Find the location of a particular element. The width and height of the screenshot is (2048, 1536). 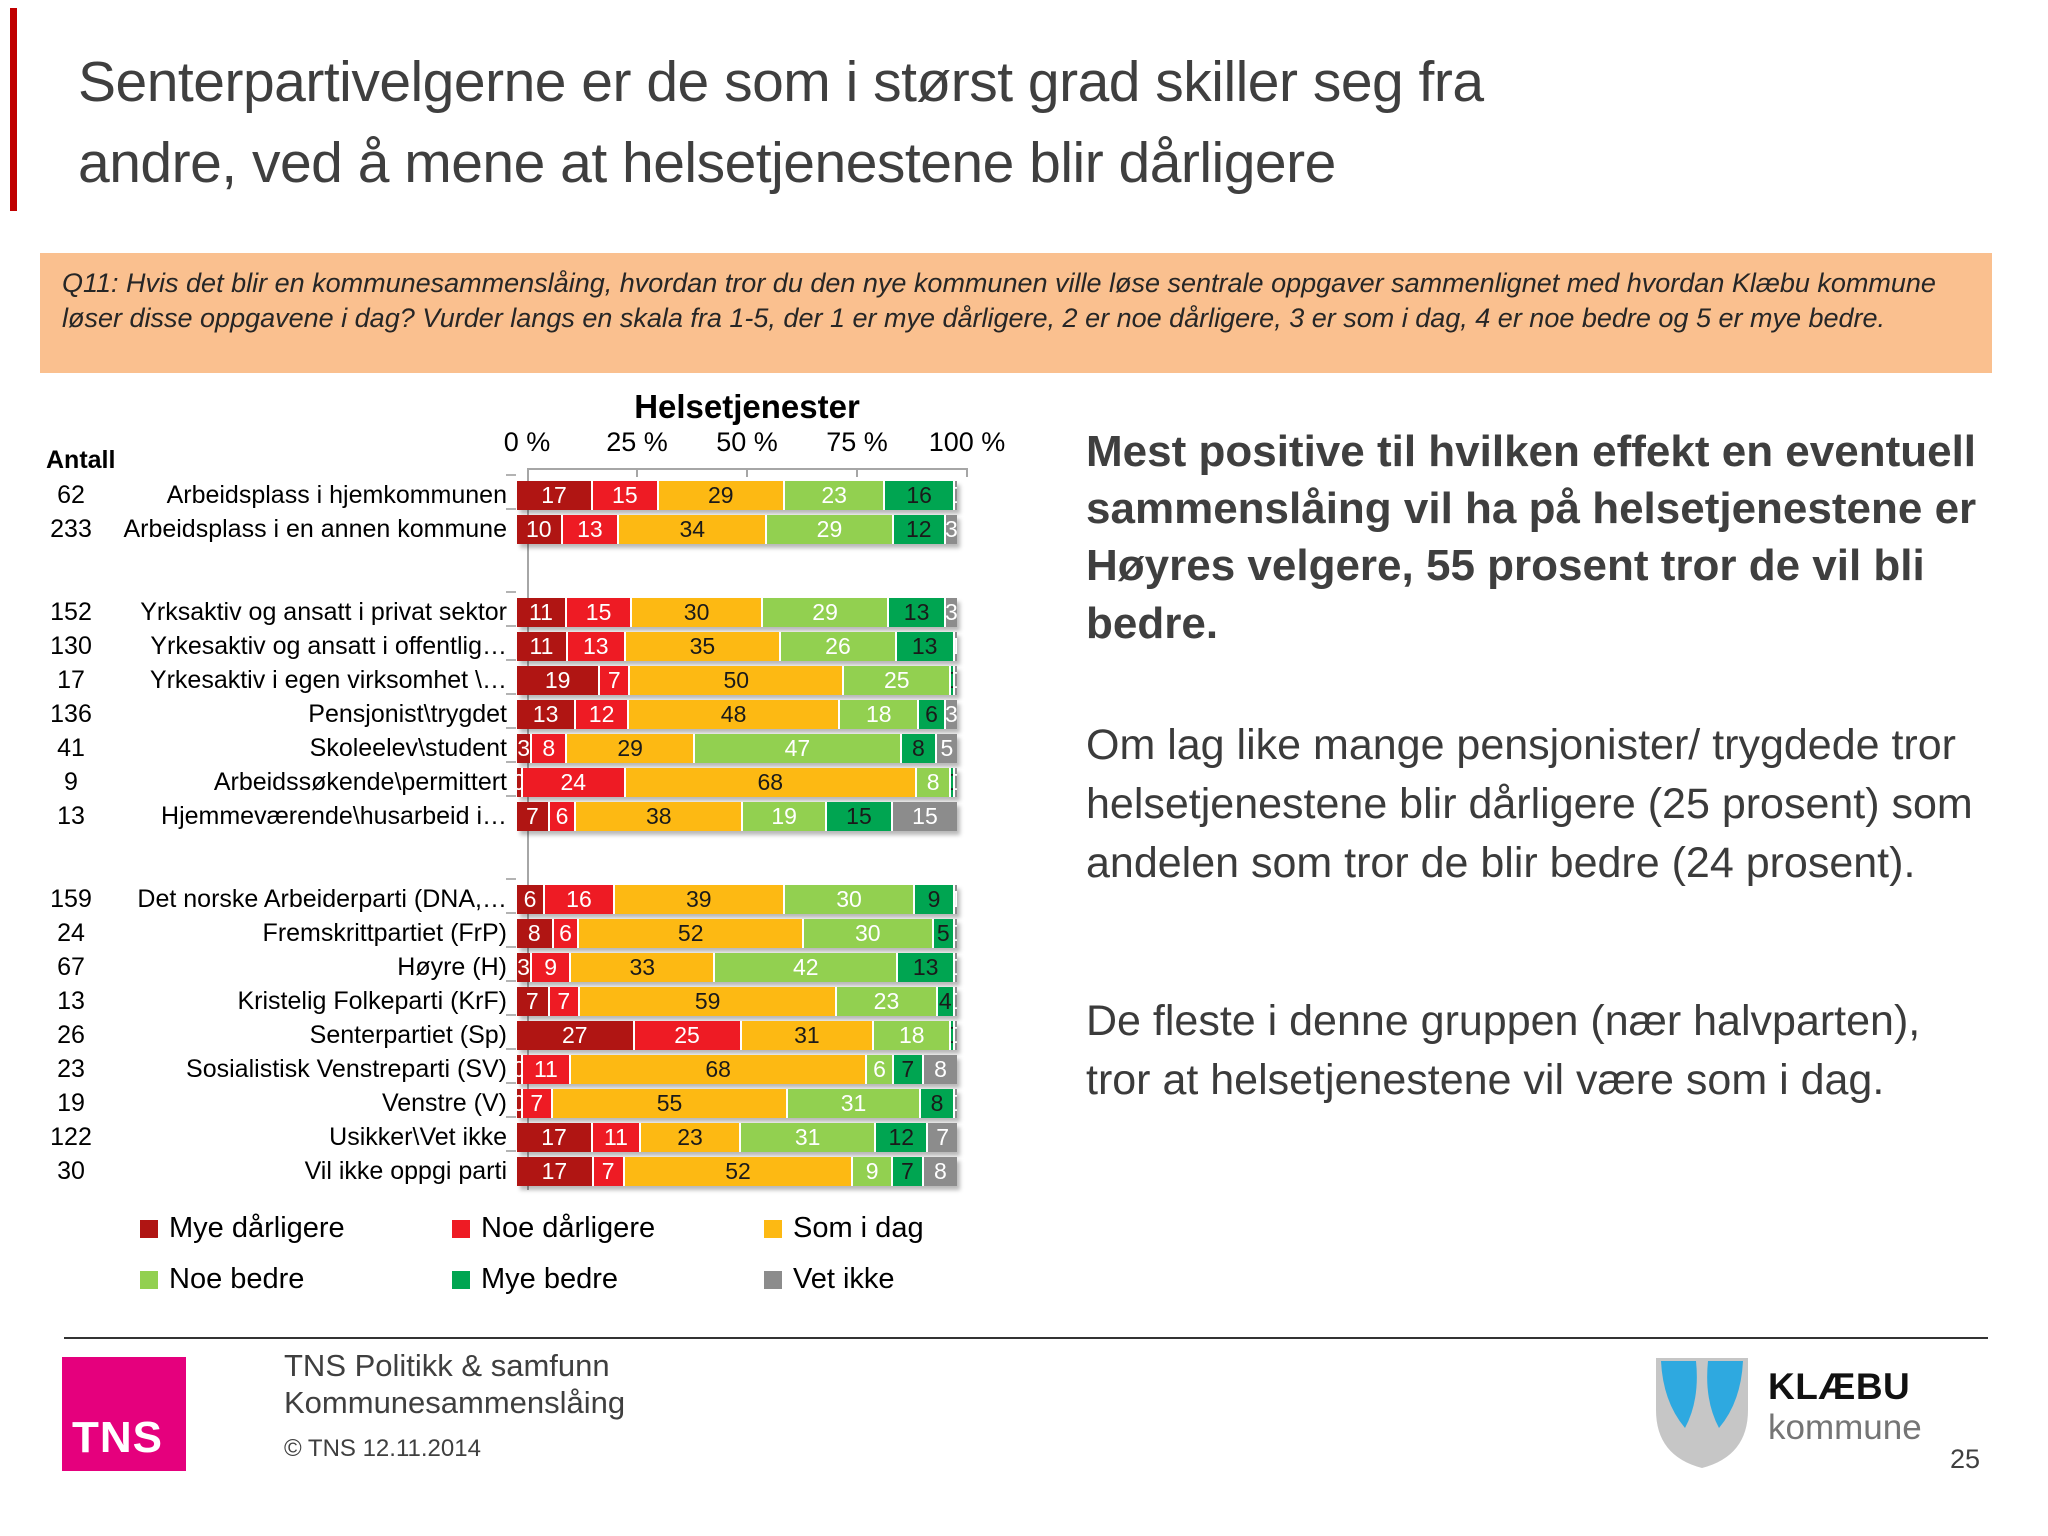

stacked-bar: 7 6 38 19 15 15 is located at coordinates (731, 813).